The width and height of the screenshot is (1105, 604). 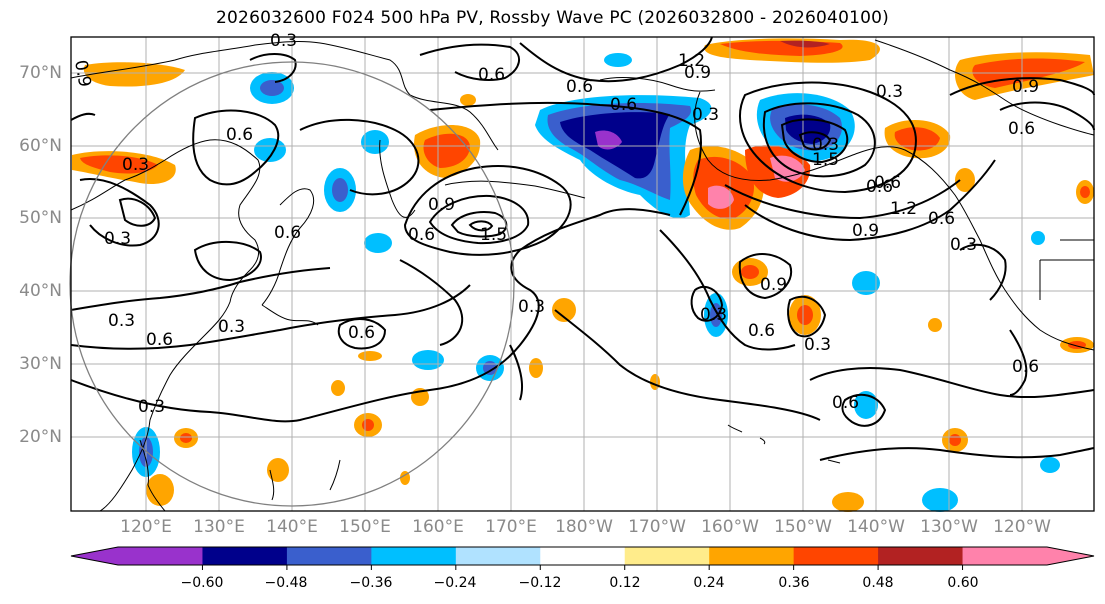 I want to click on lon-label-160e: 160°E, so click(x=438, y=527).